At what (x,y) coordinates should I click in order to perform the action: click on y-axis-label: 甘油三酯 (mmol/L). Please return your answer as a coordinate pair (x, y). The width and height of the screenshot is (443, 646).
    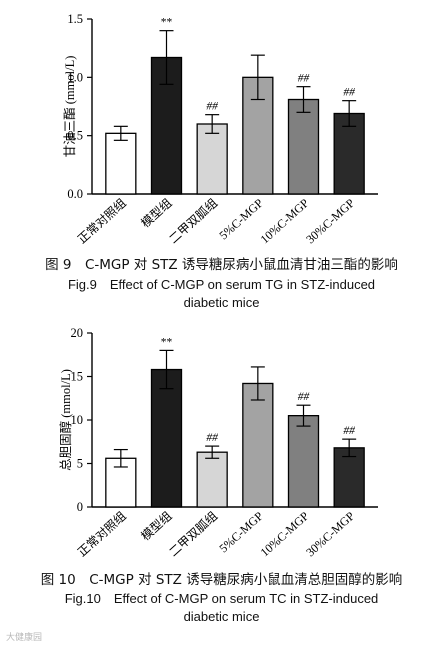
    Looking at the image, I should click on (70, 107).